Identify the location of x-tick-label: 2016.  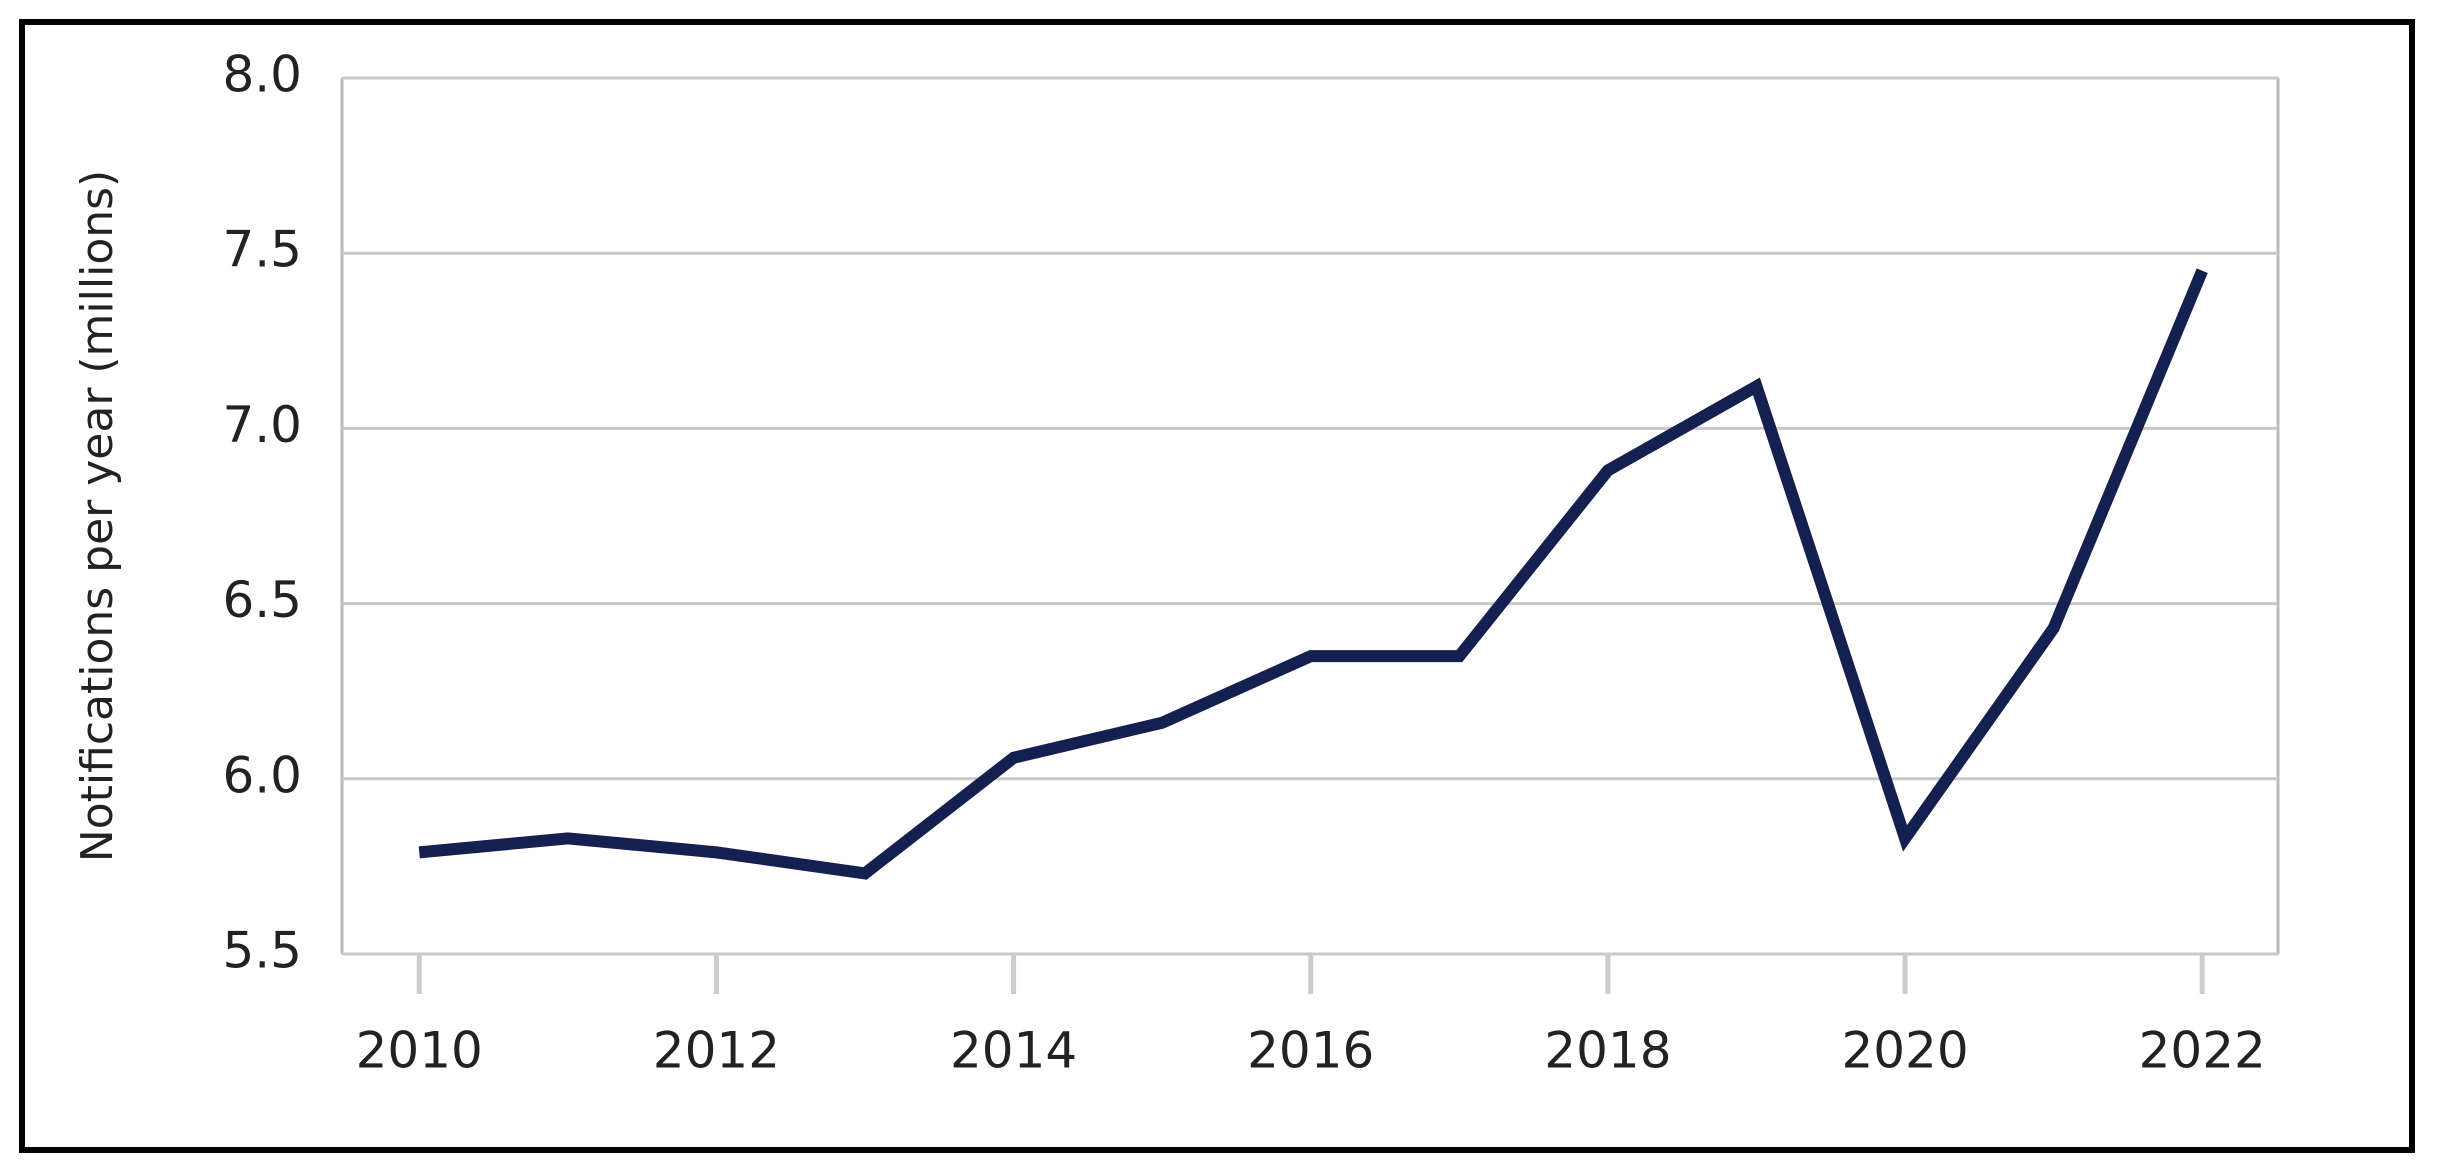
(1310, 1051).